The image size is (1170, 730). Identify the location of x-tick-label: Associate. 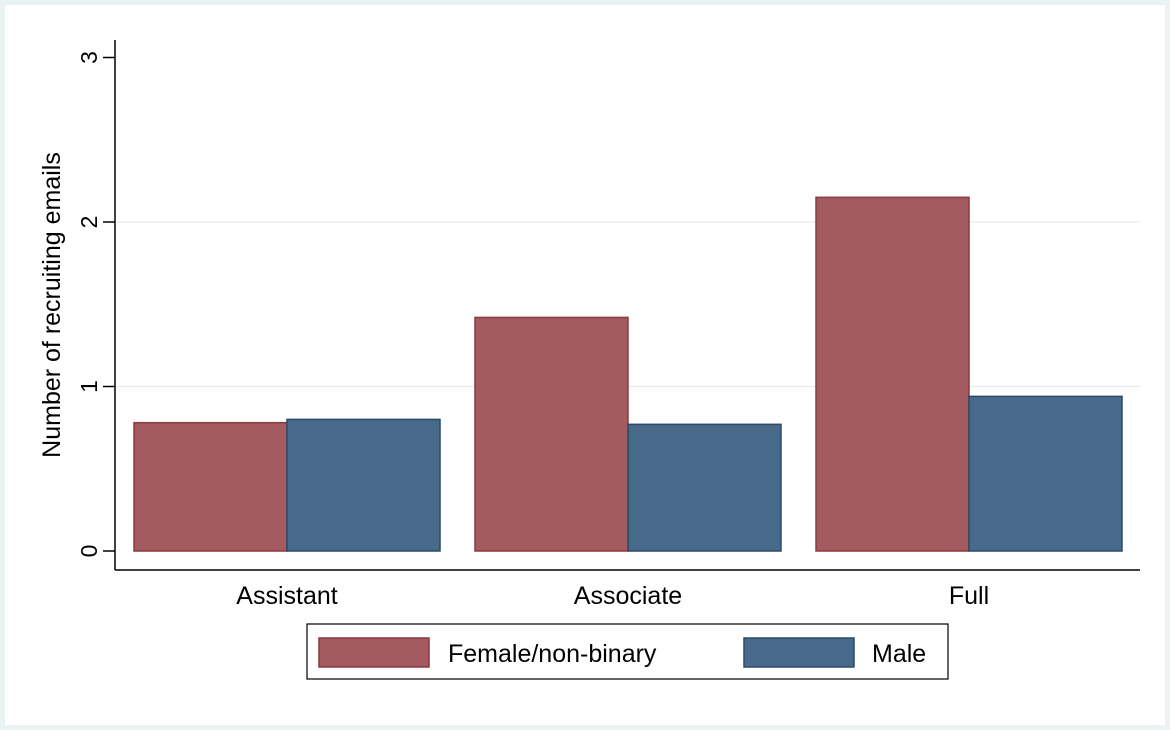
(628, 596).